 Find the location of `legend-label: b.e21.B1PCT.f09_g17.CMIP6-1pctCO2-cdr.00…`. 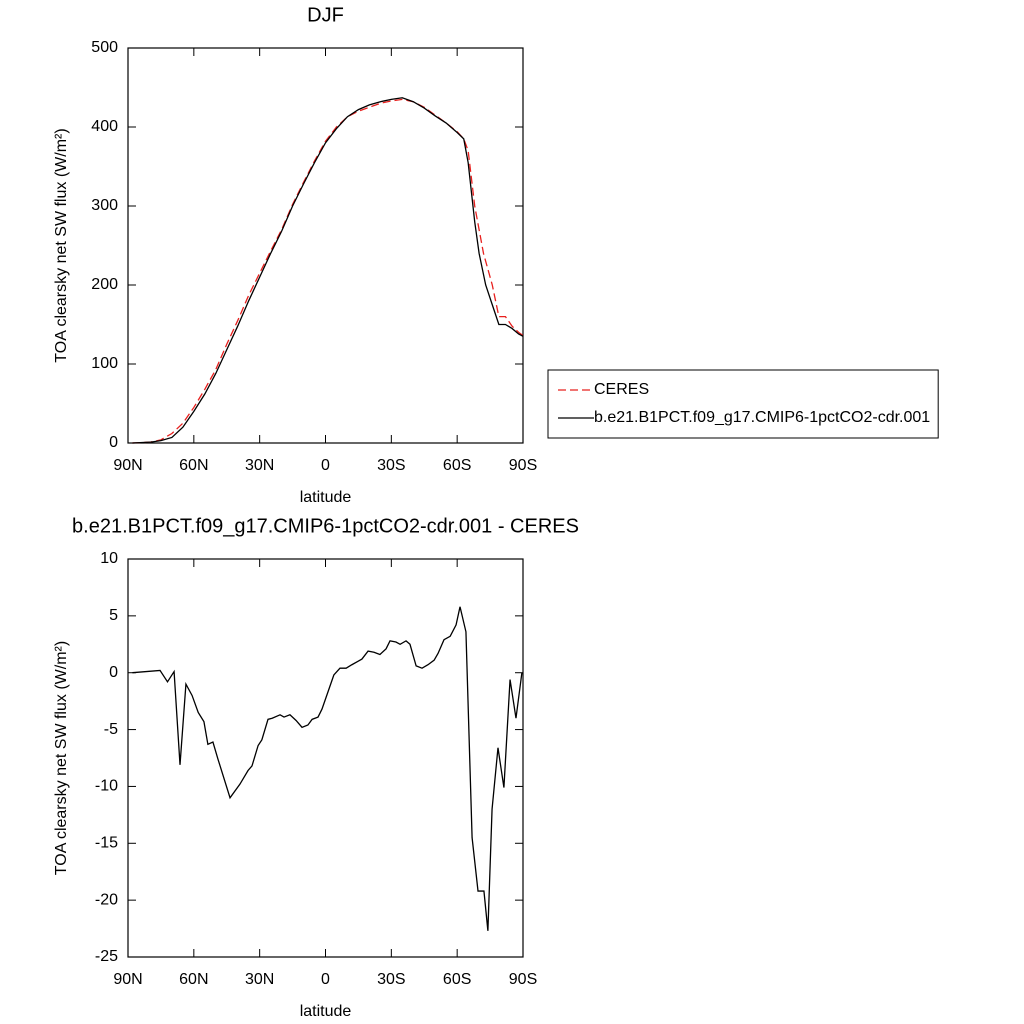

legend-label: b.e21.B1PCT.f09_g17.CMIP6-1pctCO2-cdr.00… is located at coordinates (762, 417).